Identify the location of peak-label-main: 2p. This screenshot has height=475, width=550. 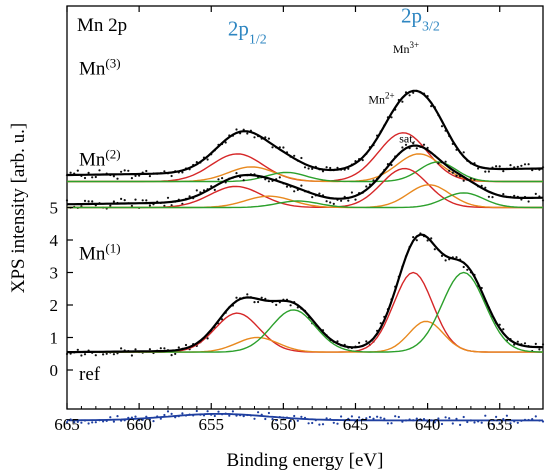
(411, 15).